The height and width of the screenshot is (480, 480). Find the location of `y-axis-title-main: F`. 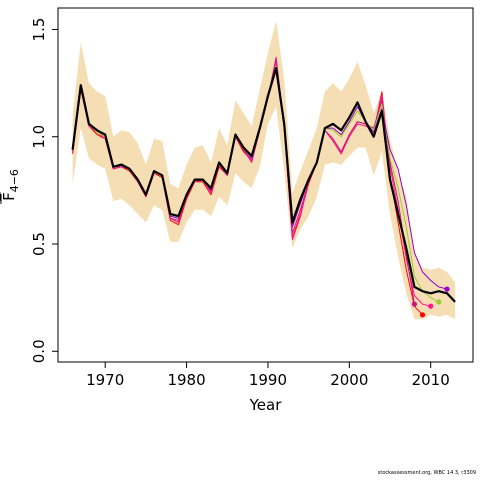

y-axis-title-main: F is located at coordinates (9, 196).